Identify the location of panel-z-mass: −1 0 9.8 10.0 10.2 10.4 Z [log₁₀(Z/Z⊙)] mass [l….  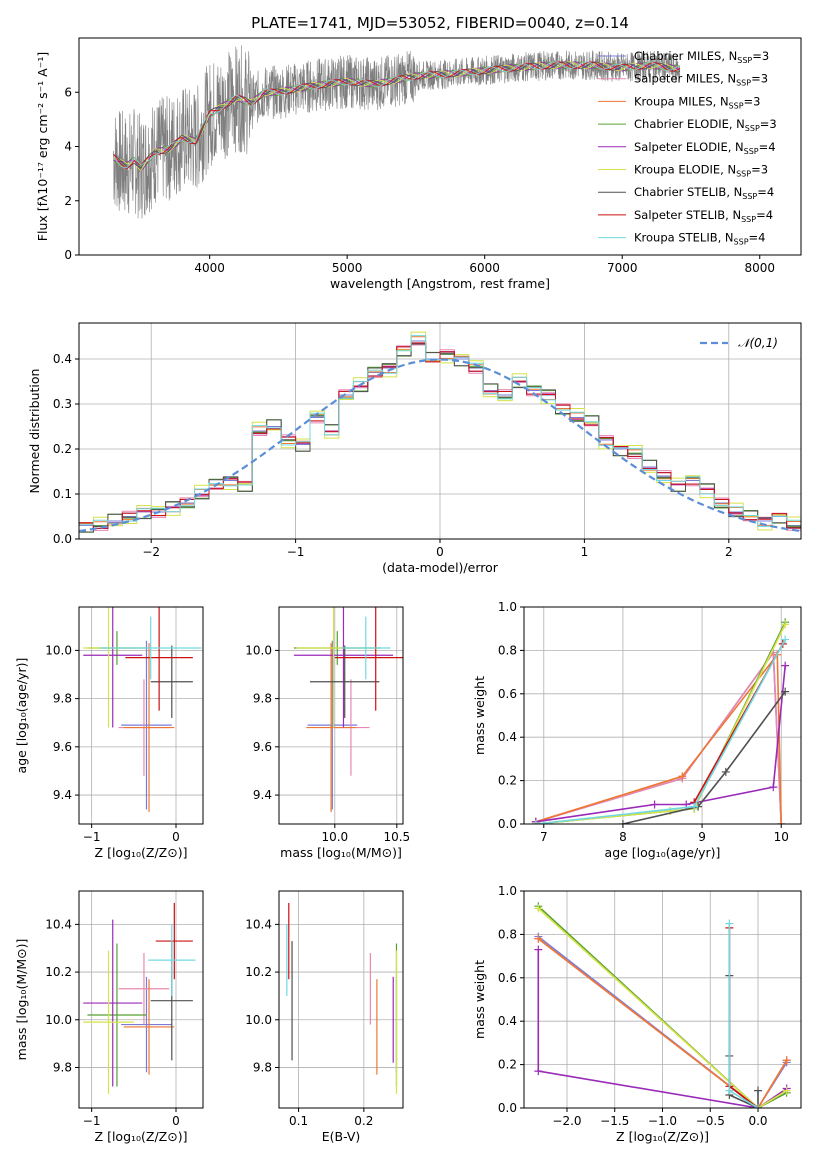
(109, 1017).